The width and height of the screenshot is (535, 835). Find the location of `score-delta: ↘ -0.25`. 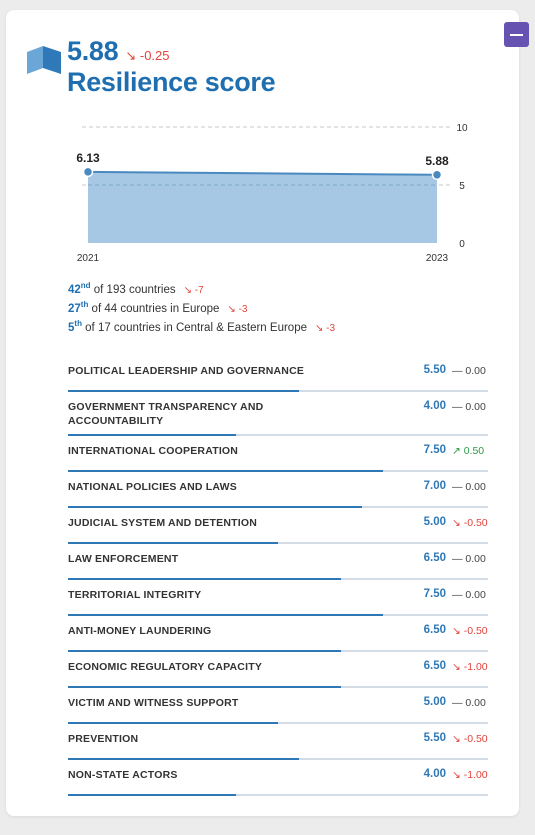

score-delta: ↘ -0.25 is located at coordinates (147, 55).